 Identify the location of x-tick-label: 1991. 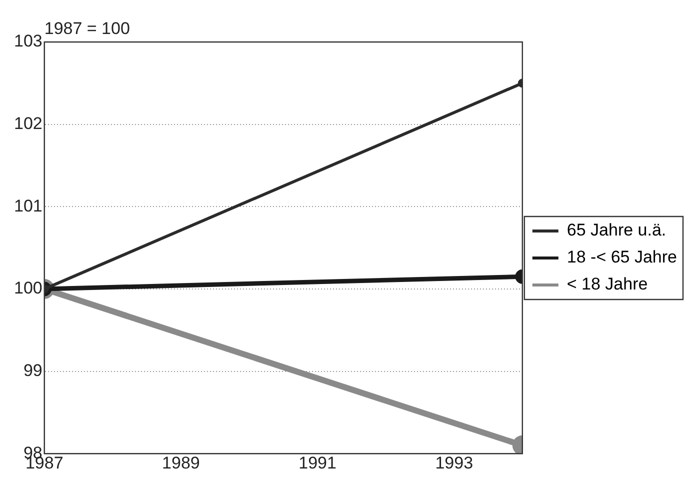
(317, 462).